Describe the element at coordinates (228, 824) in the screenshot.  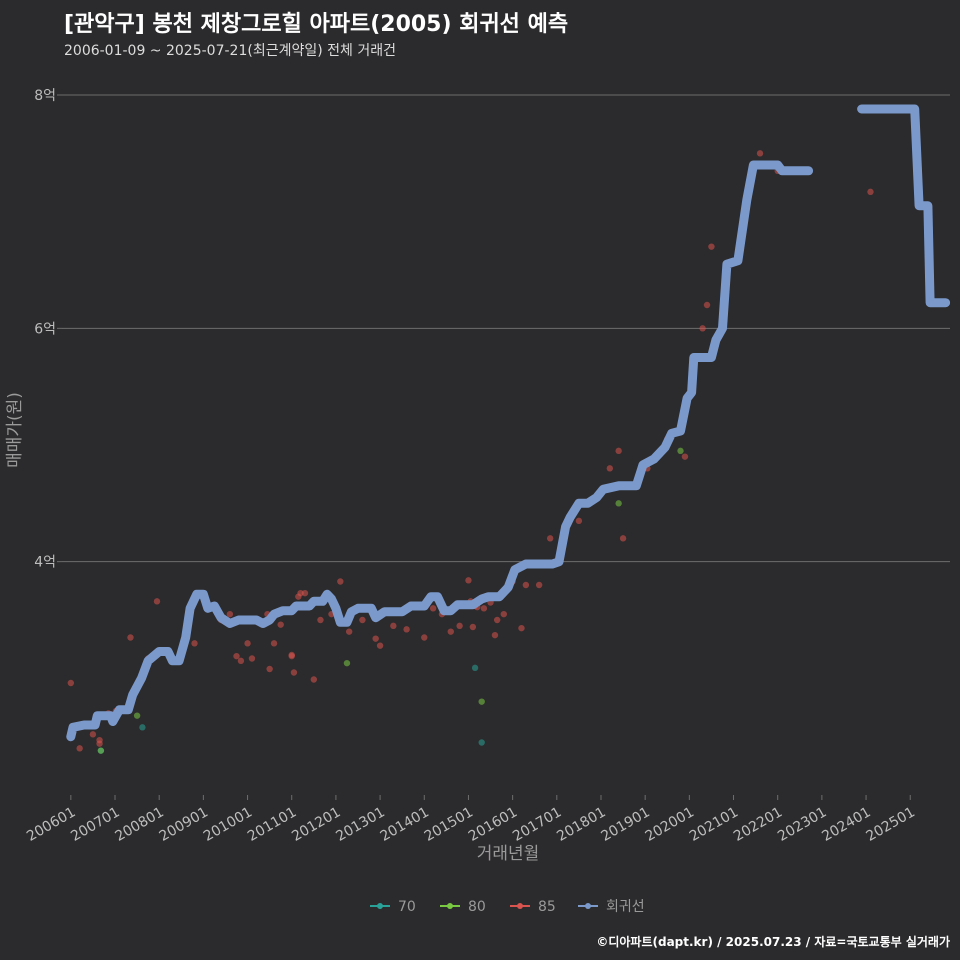
I see `x-tick-label: 201001` at that location.